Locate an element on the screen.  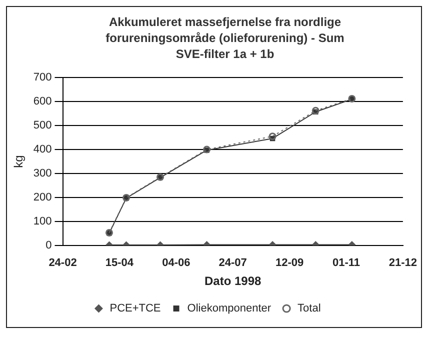
x-tick-label: 01-11 is located at coordinates (346, 263).